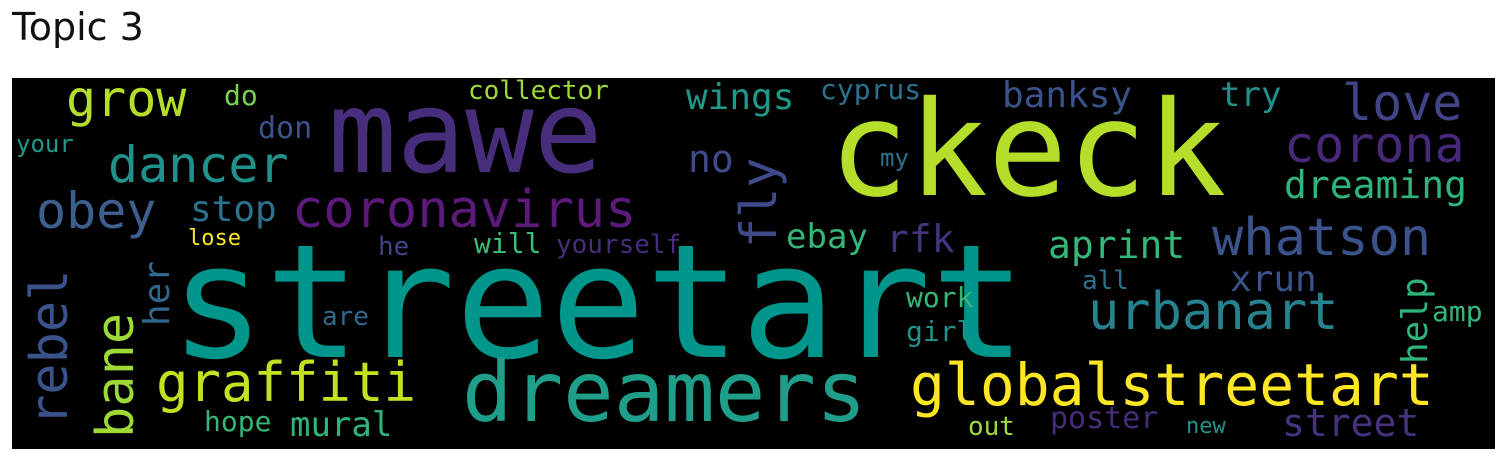  What do you see at coordinates (126, 103) in the screenshot?
I see `word-grow: grow` at bounding box center [126, 103].